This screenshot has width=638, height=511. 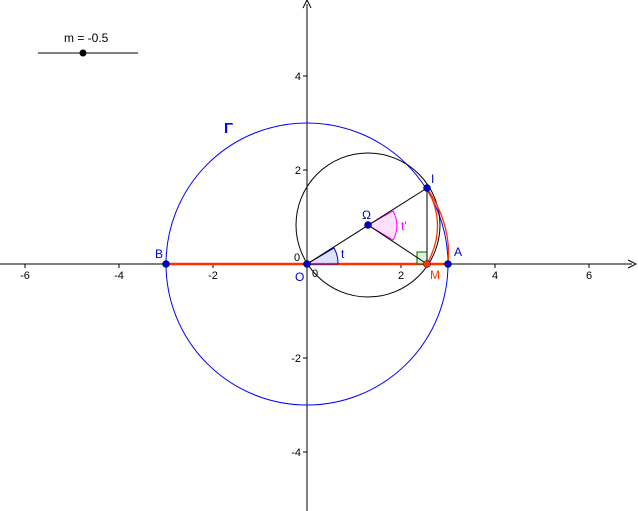 I want to click on angle-t-prime-label: t', so click(x=404, y=226).